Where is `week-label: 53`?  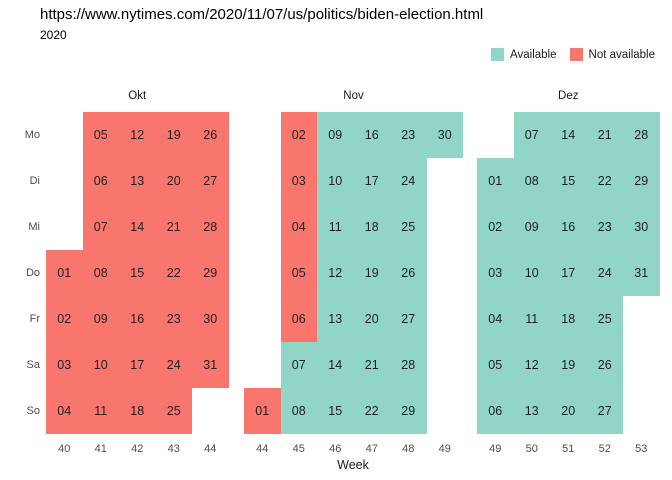
week-label: 53 is located at coordinates (641, 449).